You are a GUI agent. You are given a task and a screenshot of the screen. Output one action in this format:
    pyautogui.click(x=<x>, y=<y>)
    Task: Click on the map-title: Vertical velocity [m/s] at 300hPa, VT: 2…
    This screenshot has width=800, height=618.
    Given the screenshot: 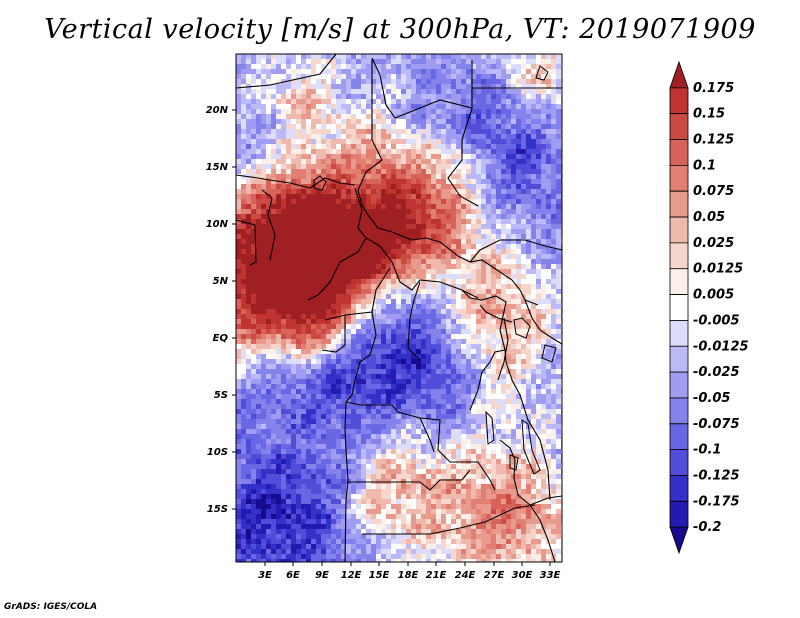 What is the action you would take?
    pyautogui.click(x=400, y=29)
    